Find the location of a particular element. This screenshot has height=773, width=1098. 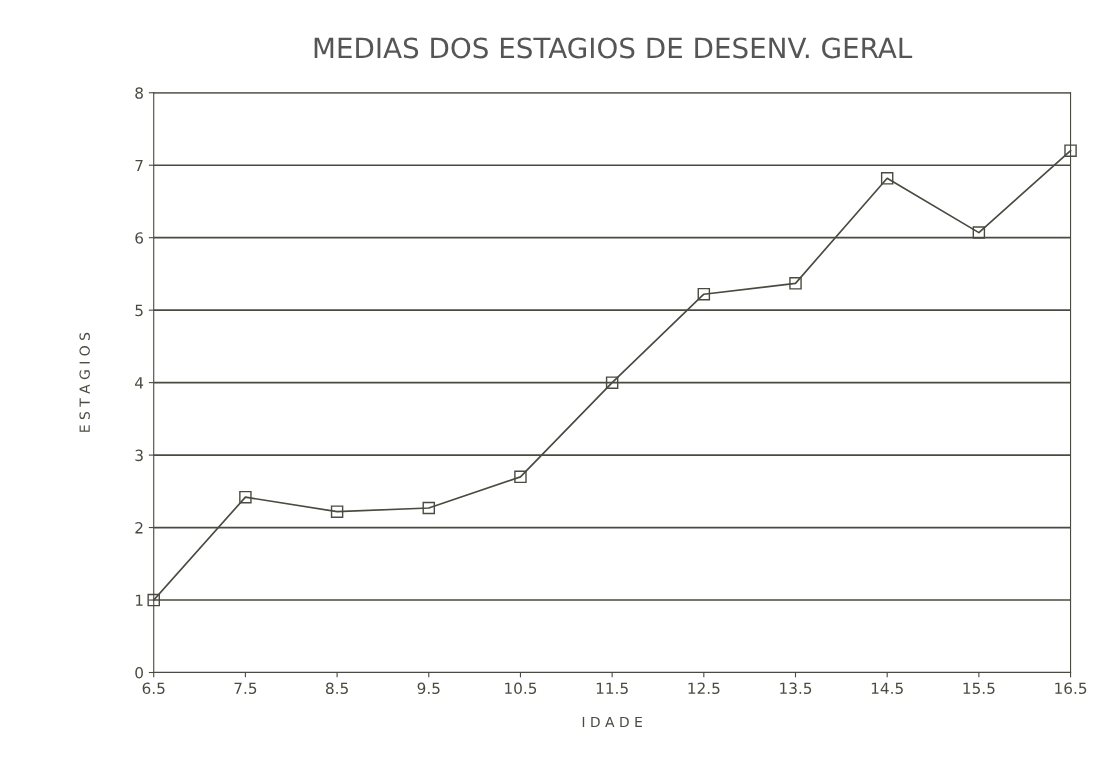

y-tick-label: 4 is located at coordinates (139, 383).